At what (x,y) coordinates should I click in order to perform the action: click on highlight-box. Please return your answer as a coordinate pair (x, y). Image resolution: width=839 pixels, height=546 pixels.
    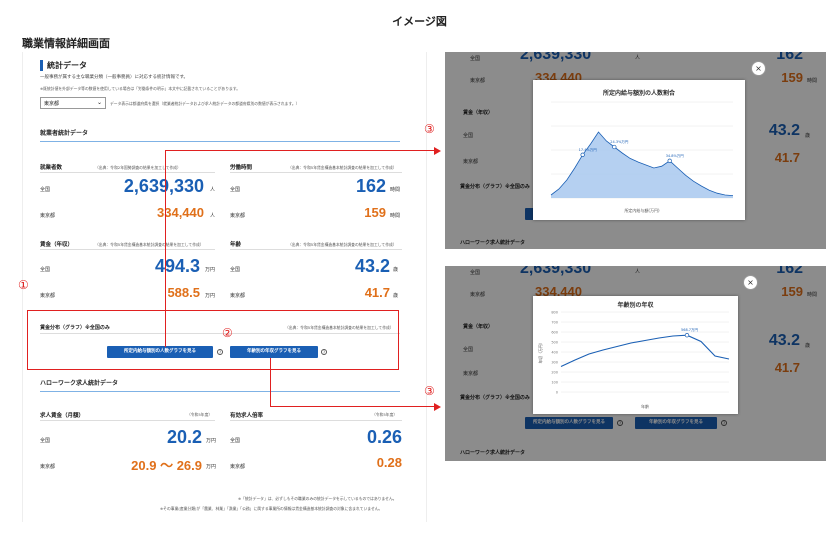
    Looking at the image, I should click on (213, 340).